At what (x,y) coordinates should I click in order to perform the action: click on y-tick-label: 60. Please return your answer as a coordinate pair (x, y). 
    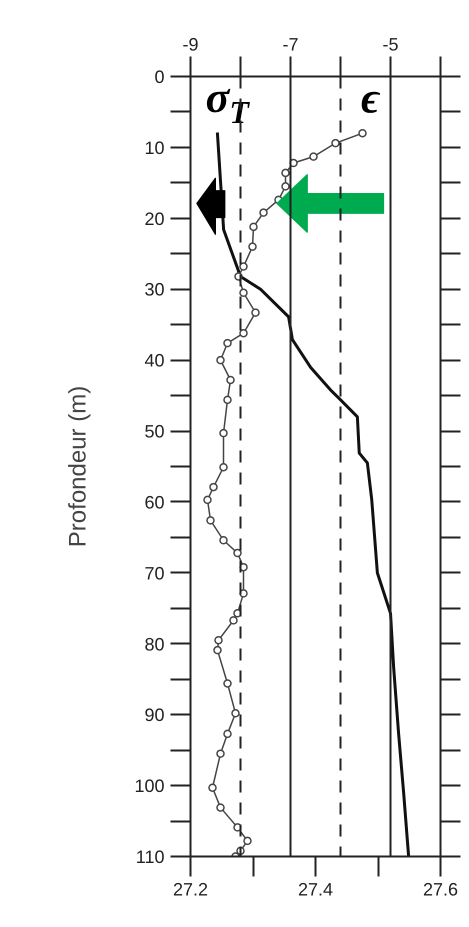
    Looking at the image, I should click on (154, 502).